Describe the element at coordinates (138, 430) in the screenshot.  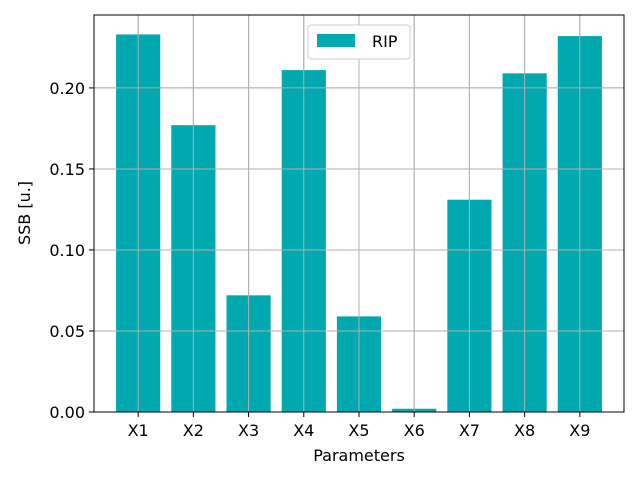
I see `x-tick-label: X1` at that location.